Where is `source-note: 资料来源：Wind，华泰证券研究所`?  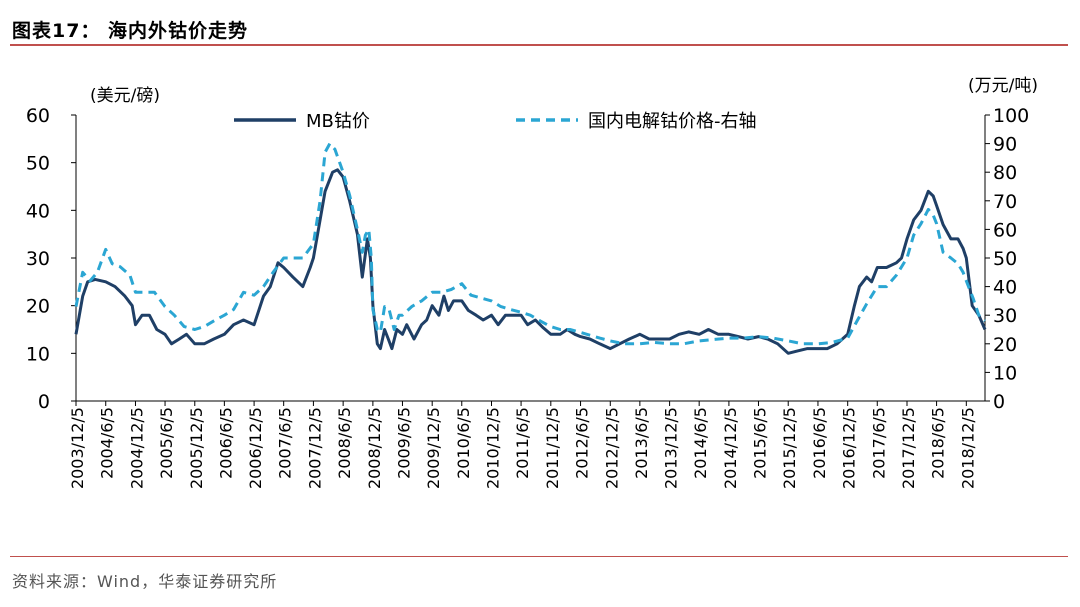 source-note: 资料来源：Wind，华泰证券研究所 is located at coordinates (145, 581).